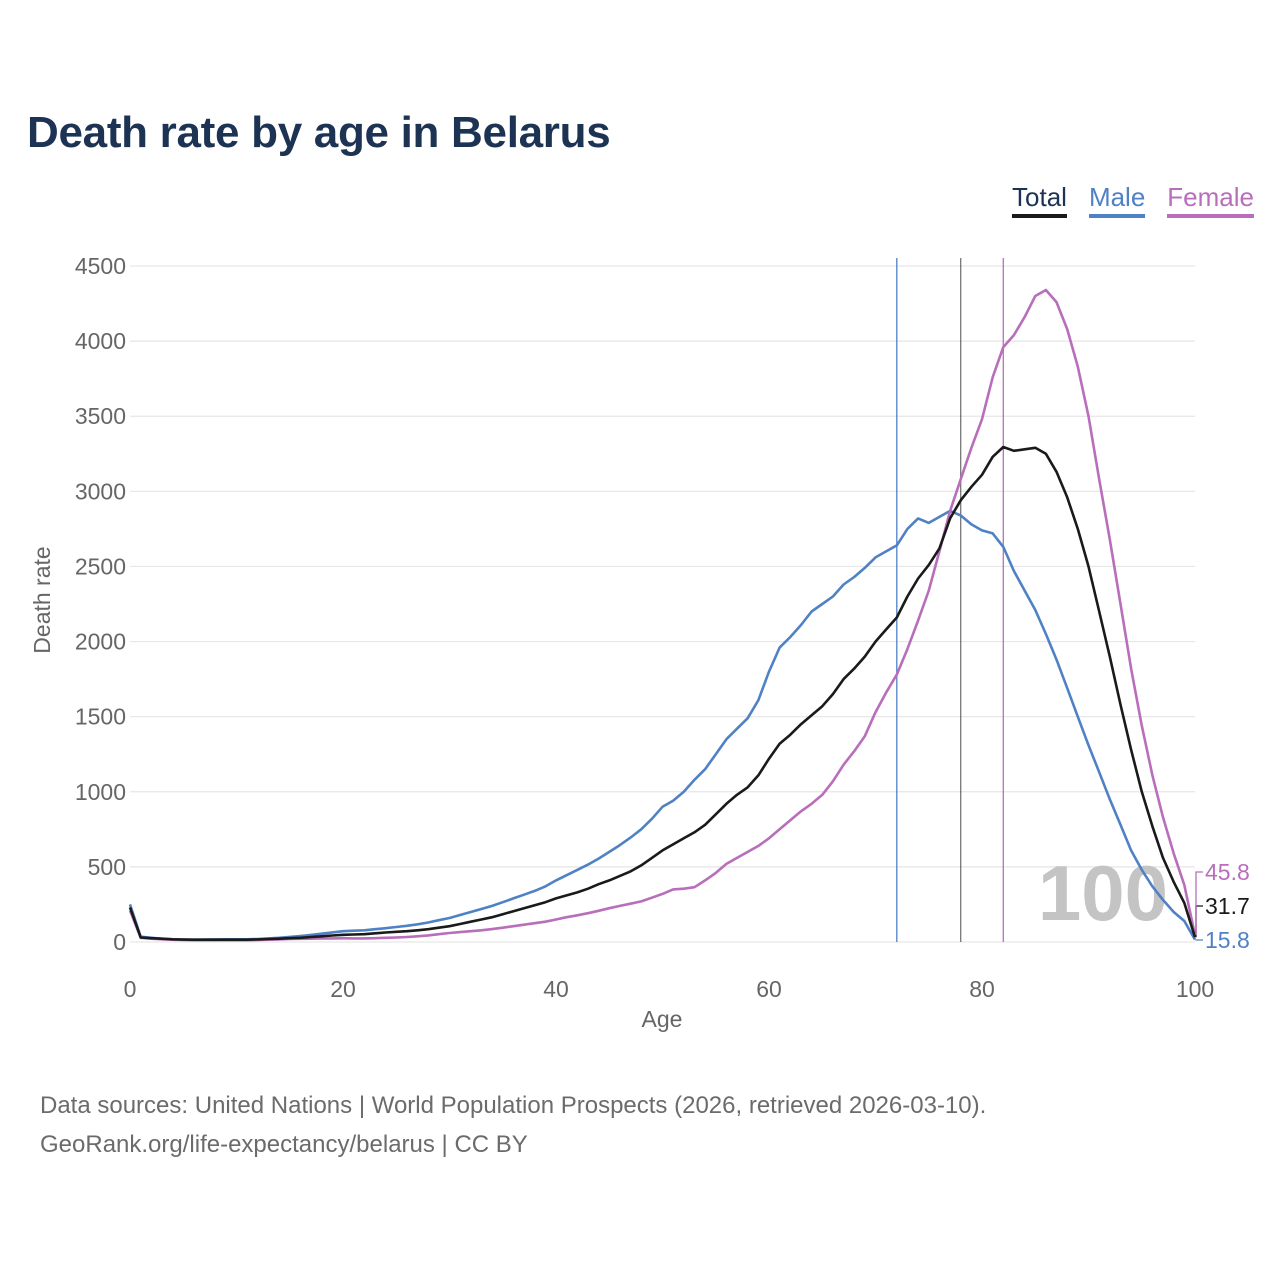 The image size is (1280, 1280). Describe the element at coordinates (556, 989) in the screenshot. I see `x-tick-label: 40` at that location.